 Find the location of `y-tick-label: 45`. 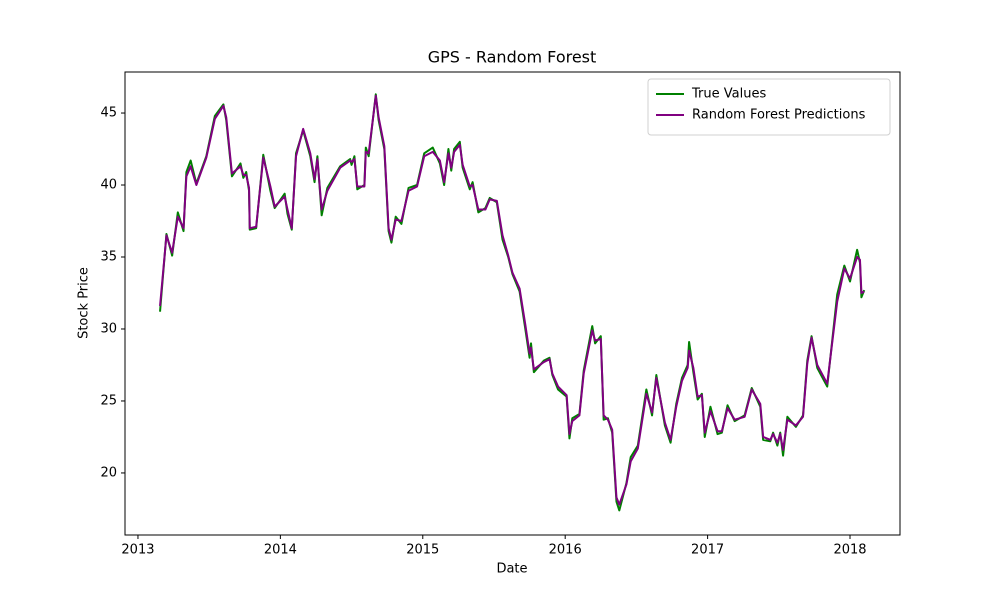

y-tick-label: 45 is located at coordinates (108, 113).